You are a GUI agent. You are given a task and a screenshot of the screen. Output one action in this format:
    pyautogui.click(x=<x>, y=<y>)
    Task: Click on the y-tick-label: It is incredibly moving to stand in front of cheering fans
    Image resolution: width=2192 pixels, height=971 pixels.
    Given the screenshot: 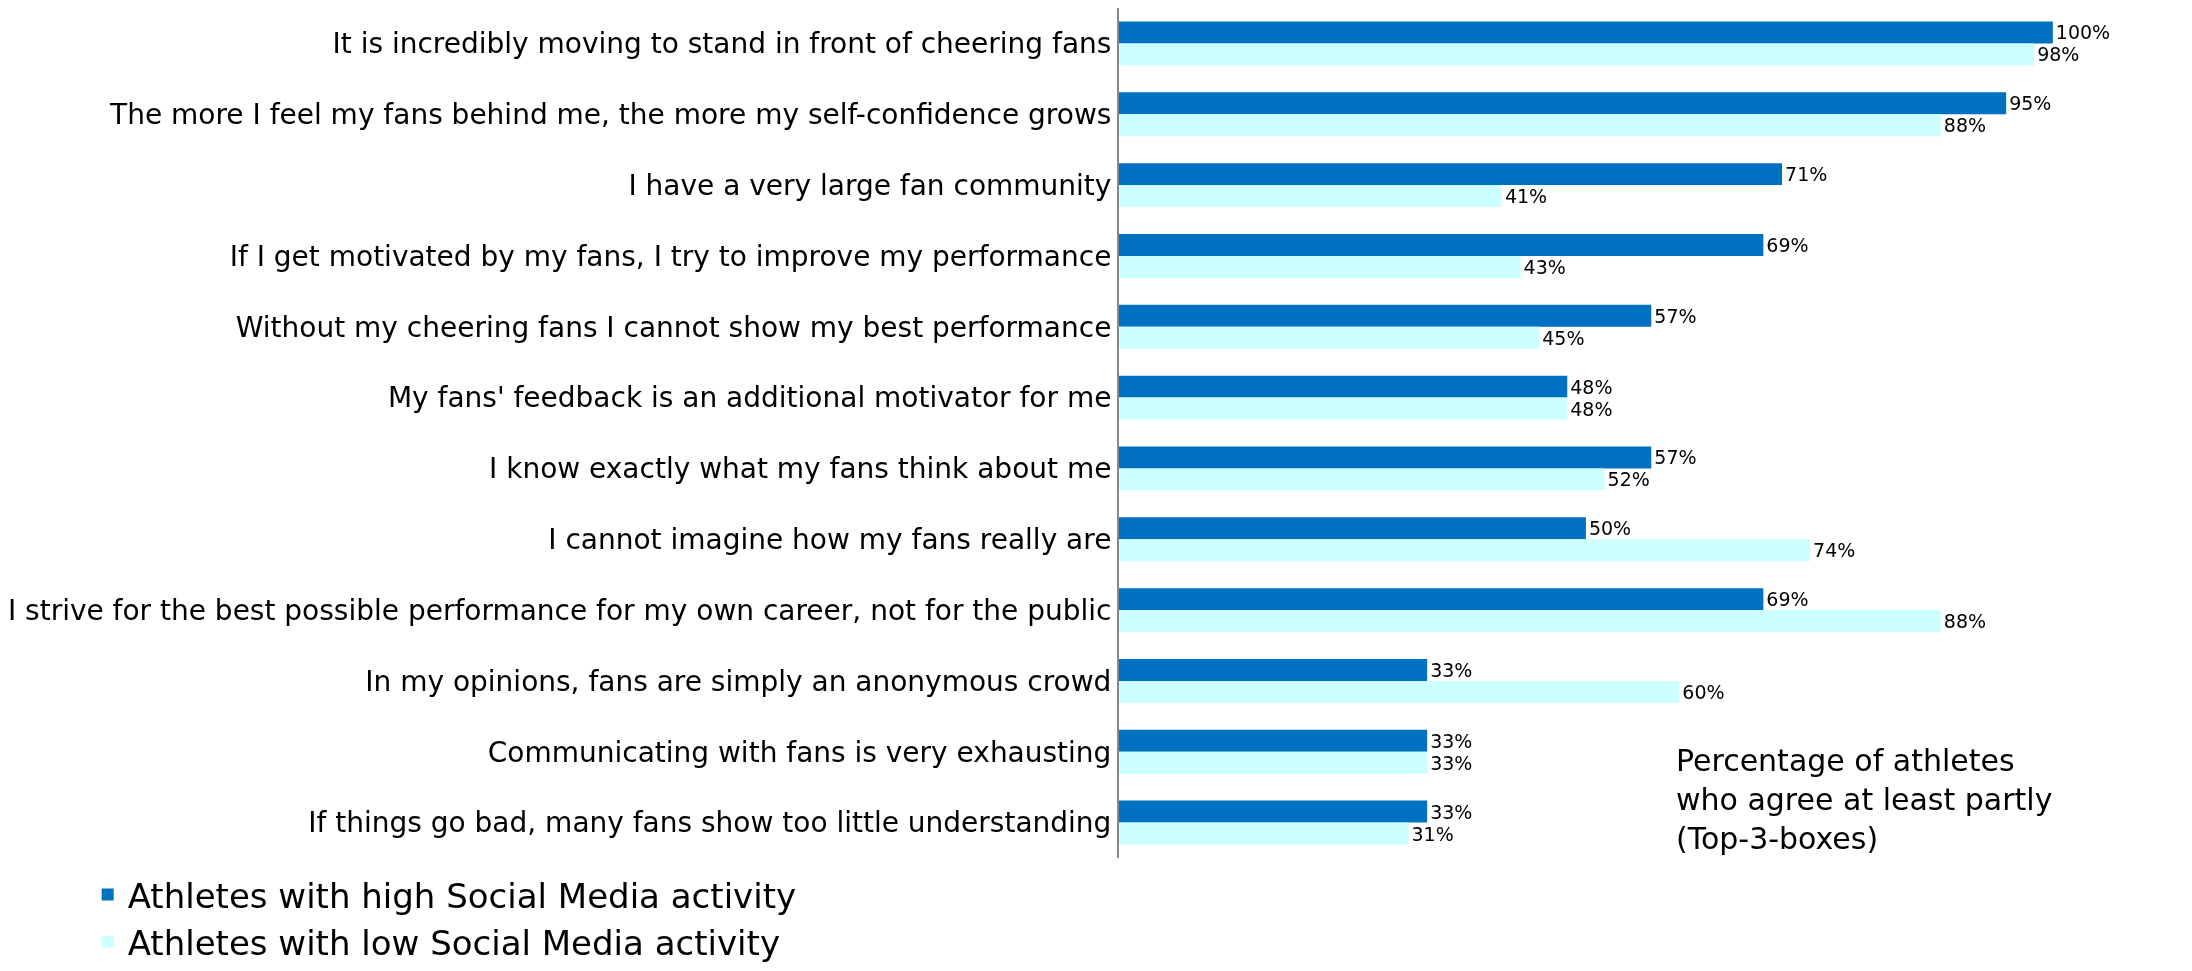 What is the action you would take?
    pyautogui.click(x=722, y=44)
    